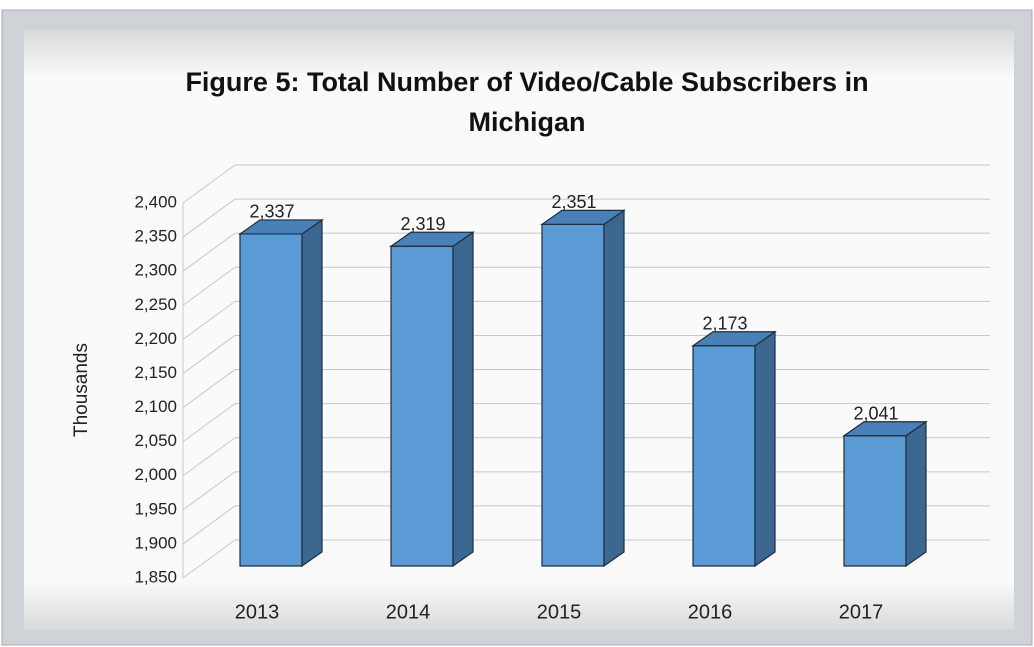 This screenshot has width=1034, height=647. I want to click on data-label: 2,319, so click(422, 224).